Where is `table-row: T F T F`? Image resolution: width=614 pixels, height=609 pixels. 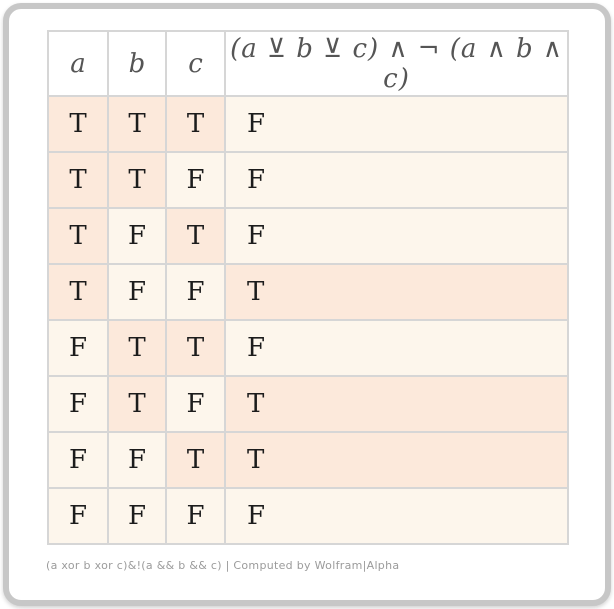
table-row: T F T F is located at coordinates (308, 236).